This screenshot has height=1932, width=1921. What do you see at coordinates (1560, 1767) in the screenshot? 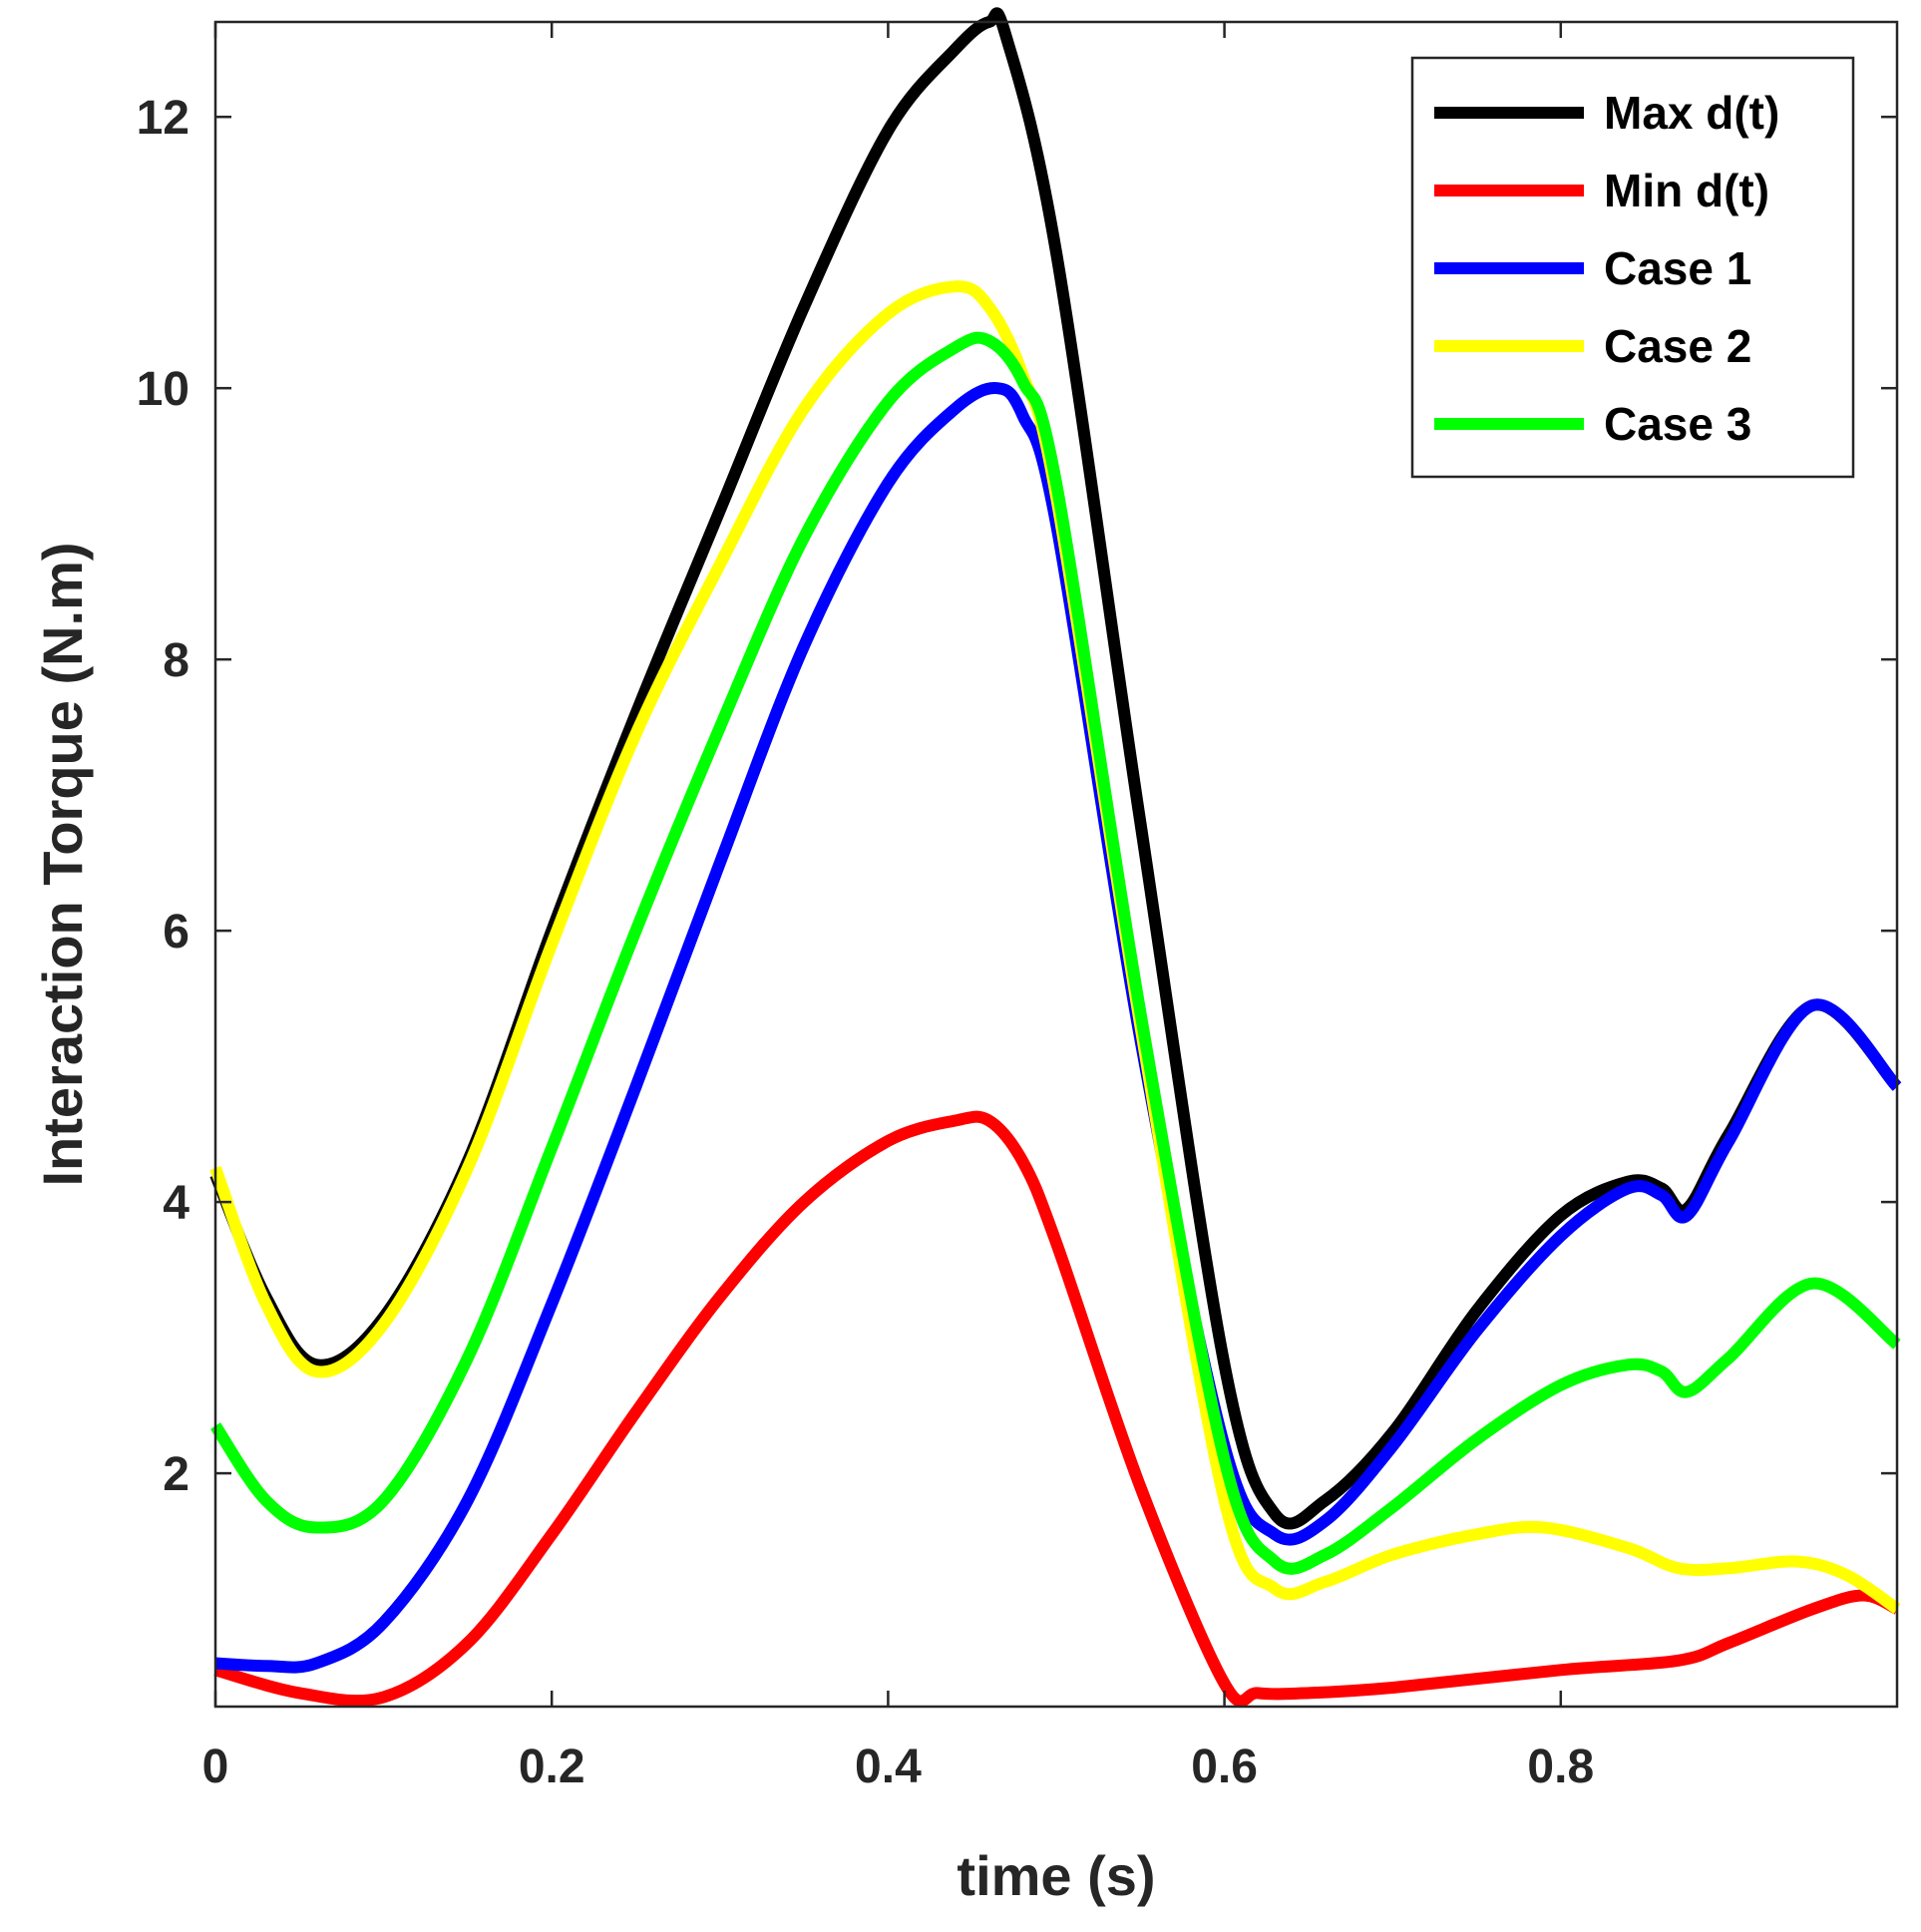
I see `x-tick-label: 0.8` at bounding box center [1560, 1767].